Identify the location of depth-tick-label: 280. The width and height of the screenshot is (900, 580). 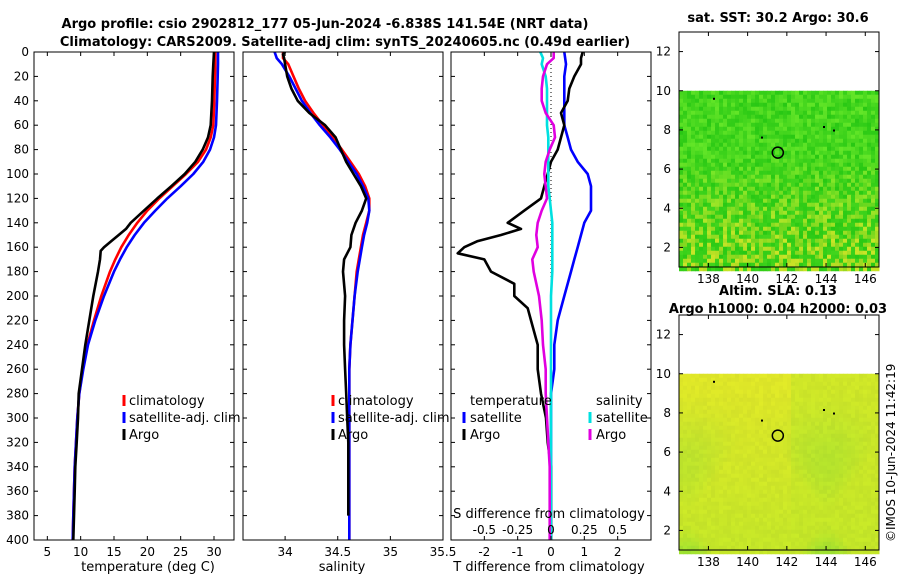
(17, 394).